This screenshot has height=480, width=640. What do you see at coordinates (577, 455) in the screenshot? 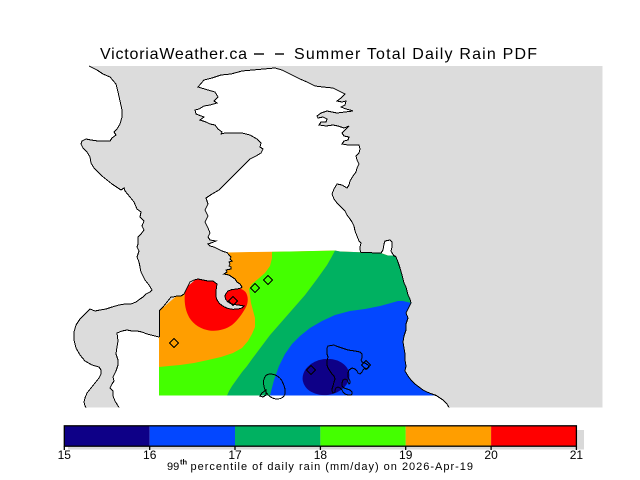
I see `svg-text: 21` at bounding box center [577, 455].